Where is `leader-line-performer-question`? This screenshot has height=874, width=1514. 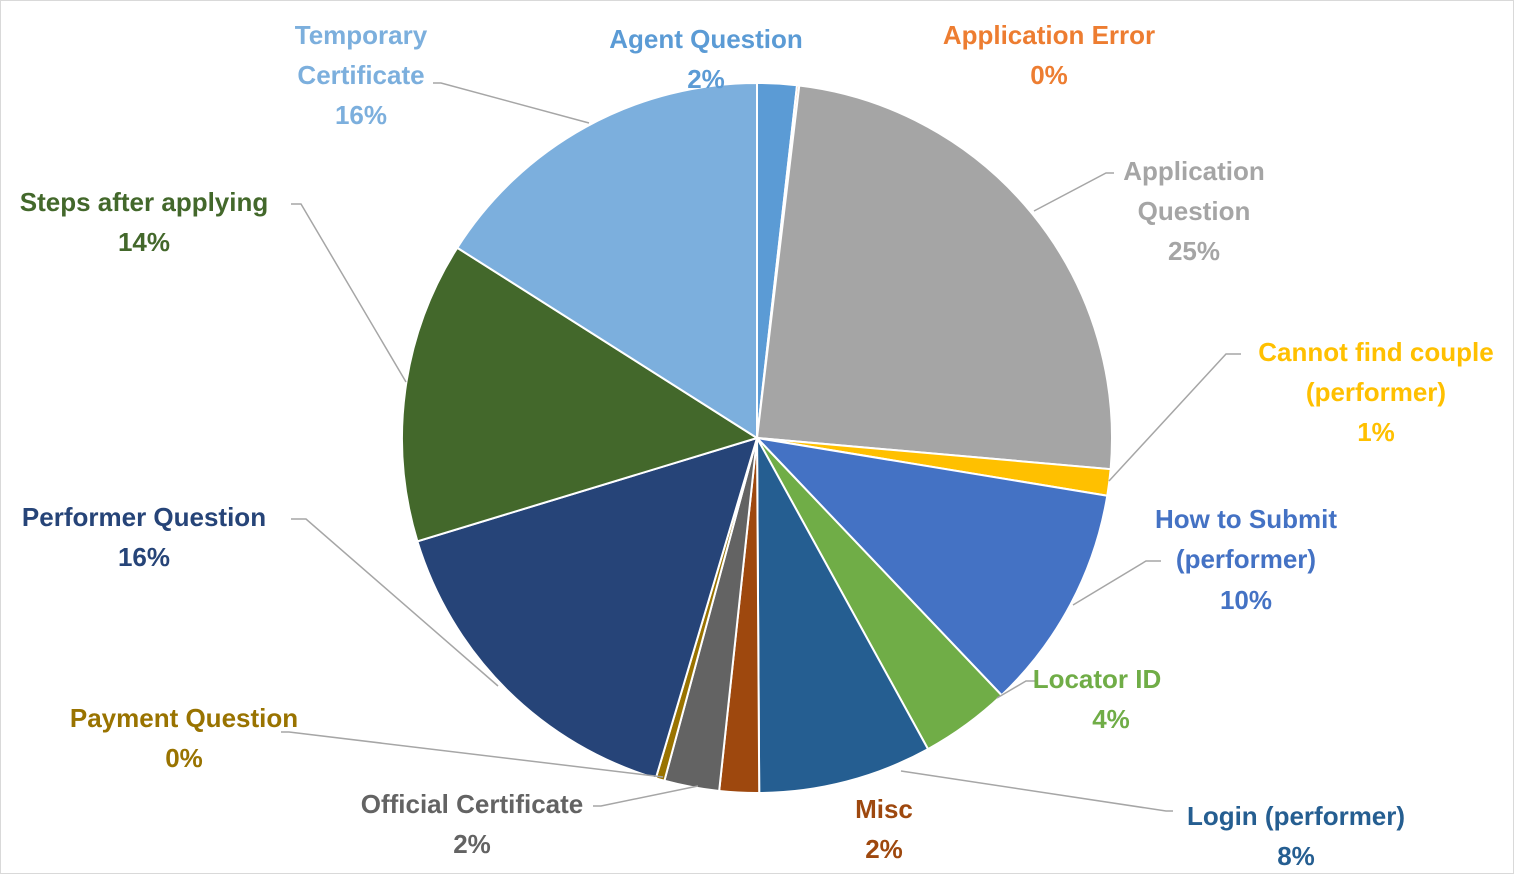
leader-line-performer-question is located at coordinates (395, 602).